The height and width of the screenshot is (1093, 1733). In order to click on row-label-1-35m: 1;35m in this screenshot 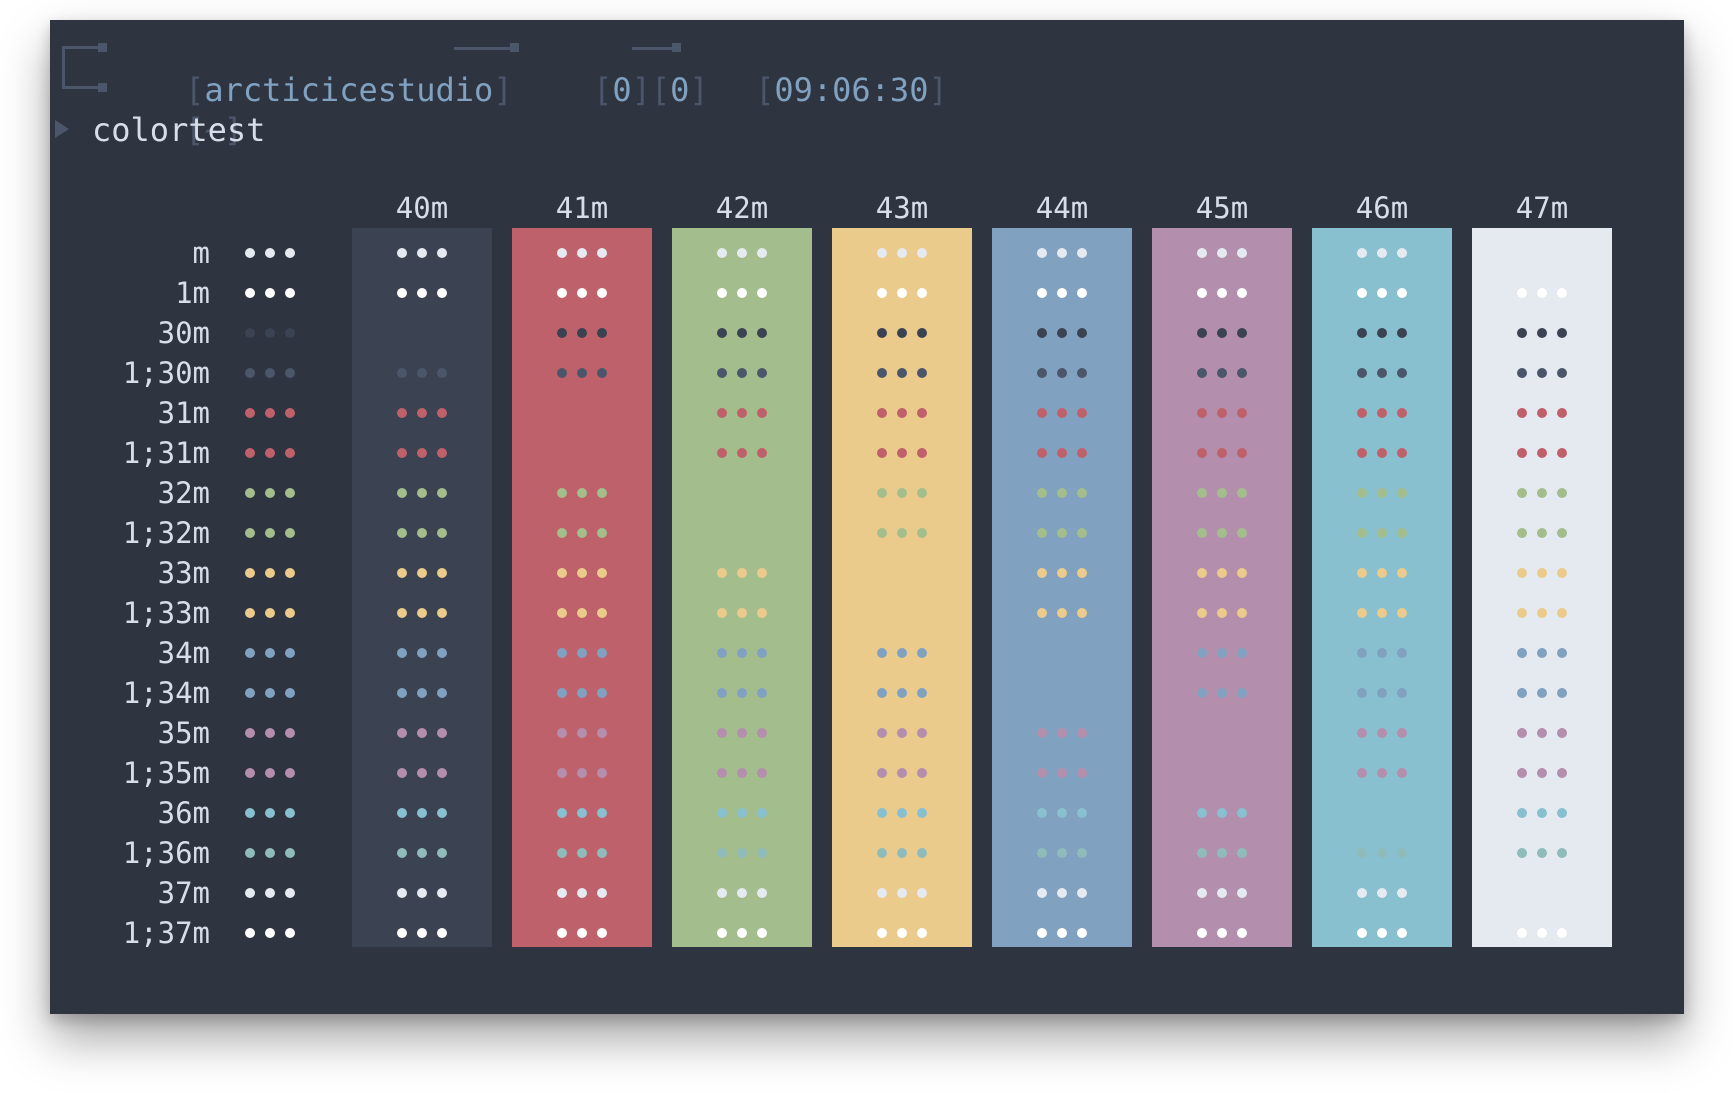, I will do `click(166, 773)`.